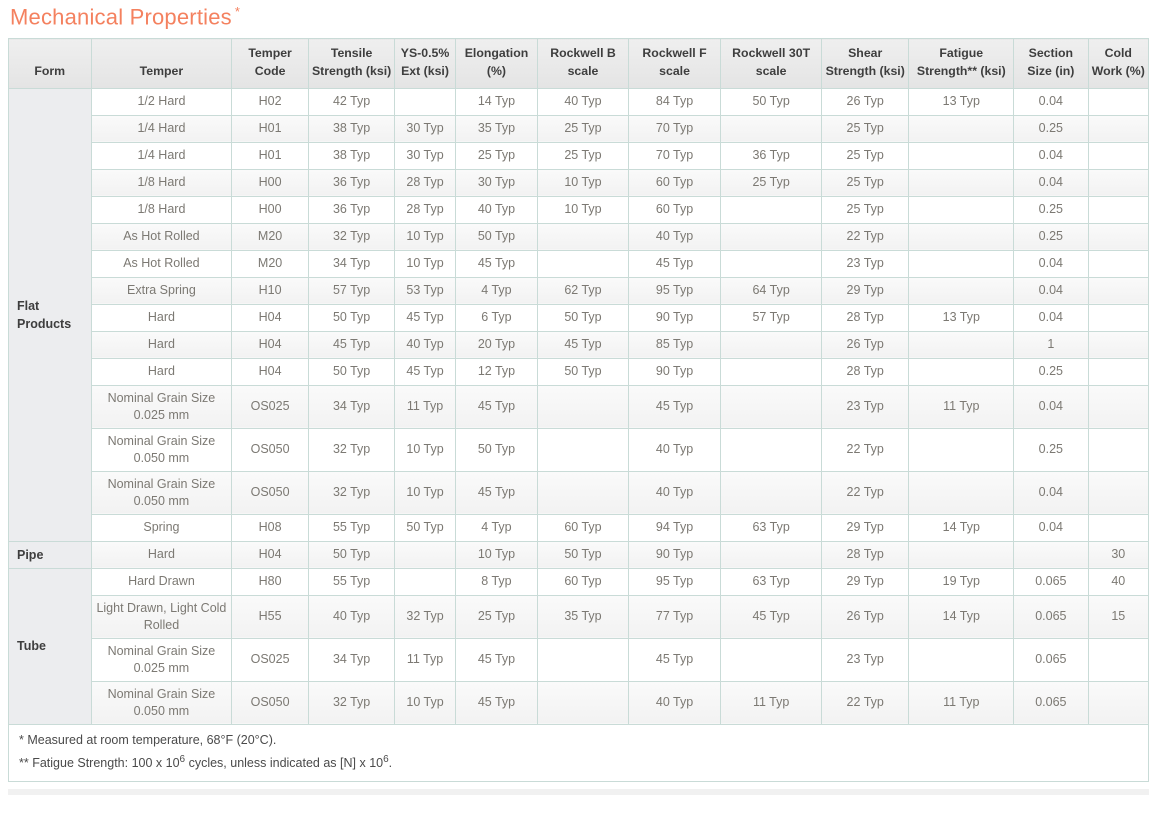 The width and height of the screenshot is (1157, 825). Describe the element at coordinates (270, 616) in the screenshot. I see `cell-temper-code: H55` at that location.